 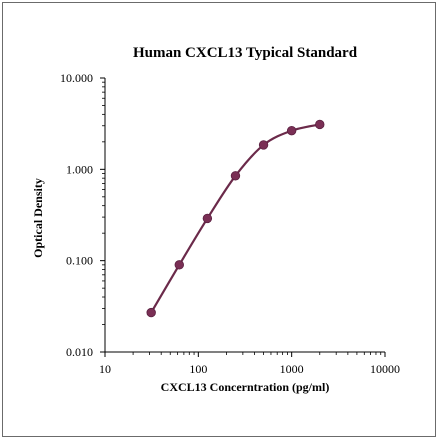 What do you see at coordinates (292, 369) in the screenshot?
I see `x-tick-label: 1000` at bounding box center [292, 369].